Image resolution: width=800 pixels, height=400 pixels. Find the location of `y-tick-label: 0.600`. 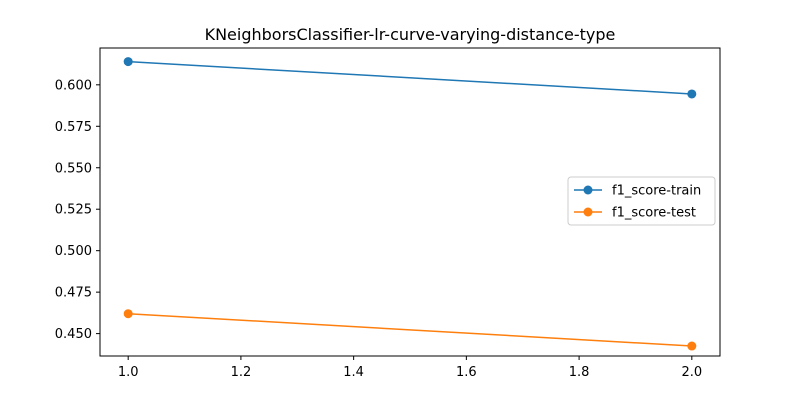

y-tick-label: 0.600 is located at coordinates (73, 85).